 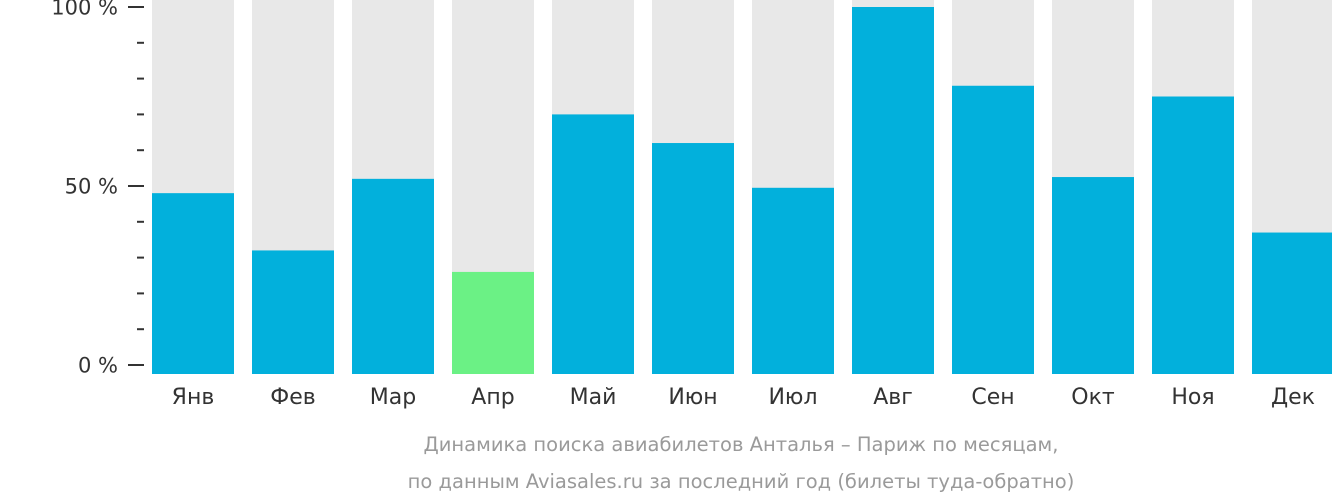 What do you see at coordinates (893, 397) in the screenshot?
I see `month-label-7: Авг` at bounding box center [893, 397].